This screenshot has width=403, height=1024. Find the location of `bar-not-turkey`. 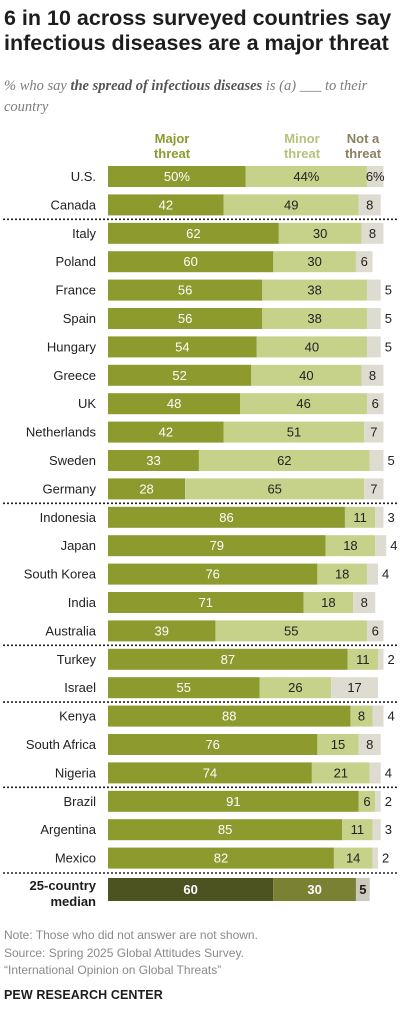

bar-not-turkey is located at coordinates (380, 659).